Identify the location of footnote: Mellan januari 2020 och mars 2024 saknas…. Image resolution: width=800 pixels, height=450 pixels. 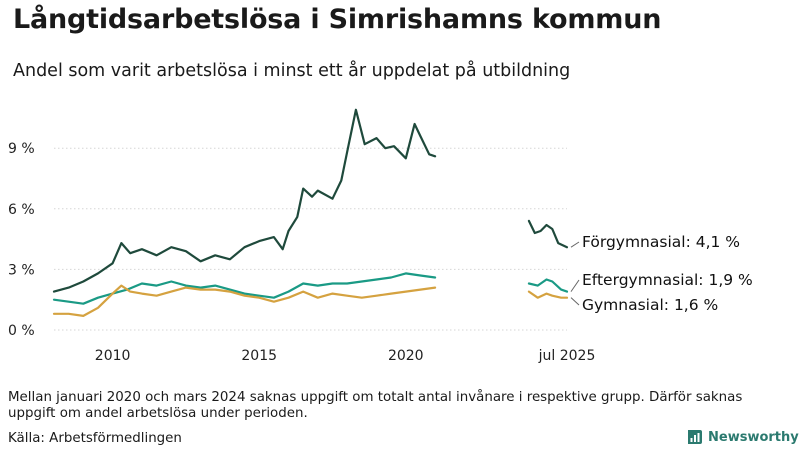
(375, 405).